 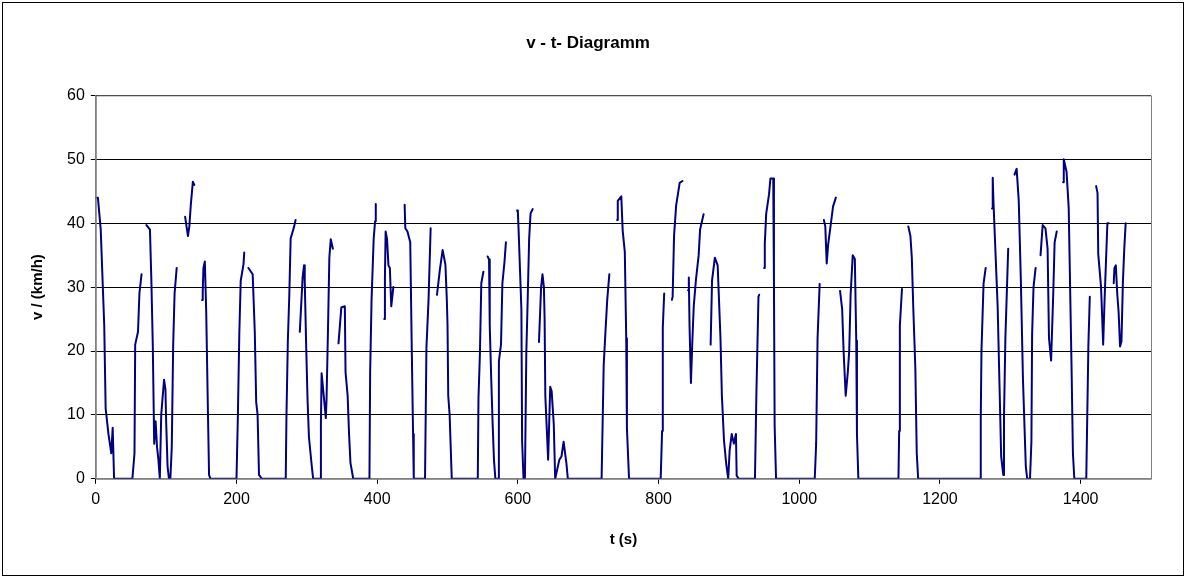 I want to click on y-tick-label: 50, so click(x=76, y=158).